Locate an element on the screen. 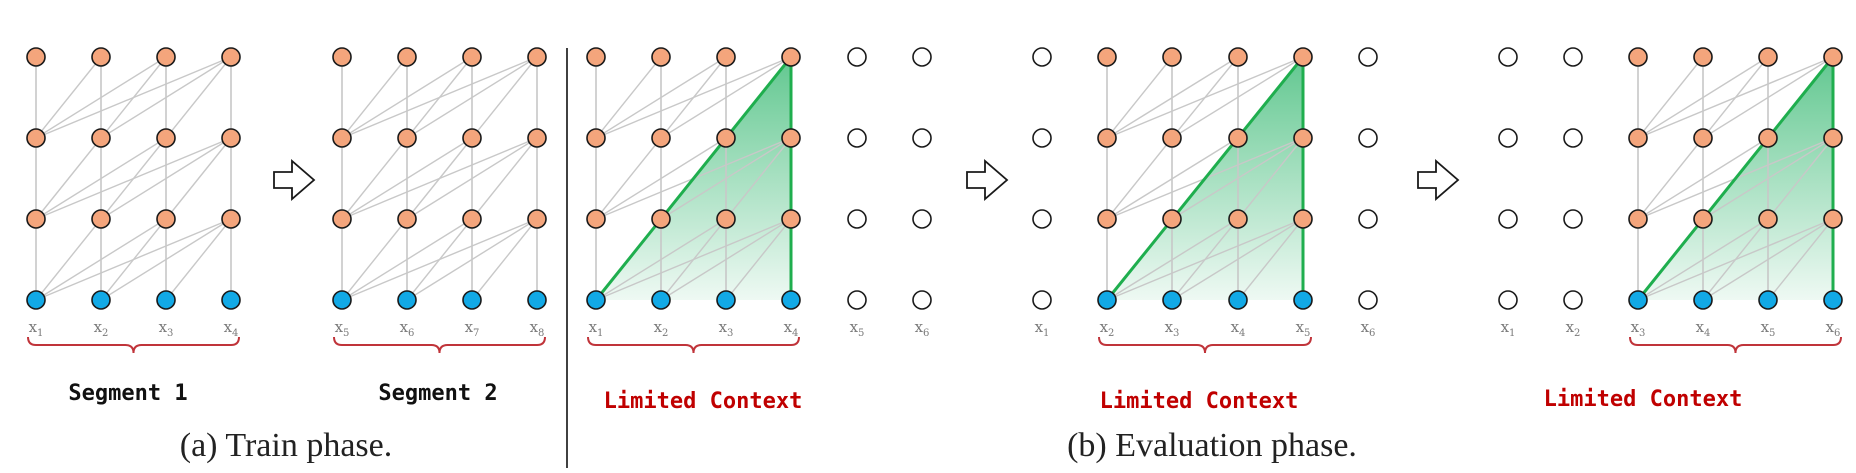 The image size is (1856, 473). x-label: x5 is located at coordinates (342, 328).